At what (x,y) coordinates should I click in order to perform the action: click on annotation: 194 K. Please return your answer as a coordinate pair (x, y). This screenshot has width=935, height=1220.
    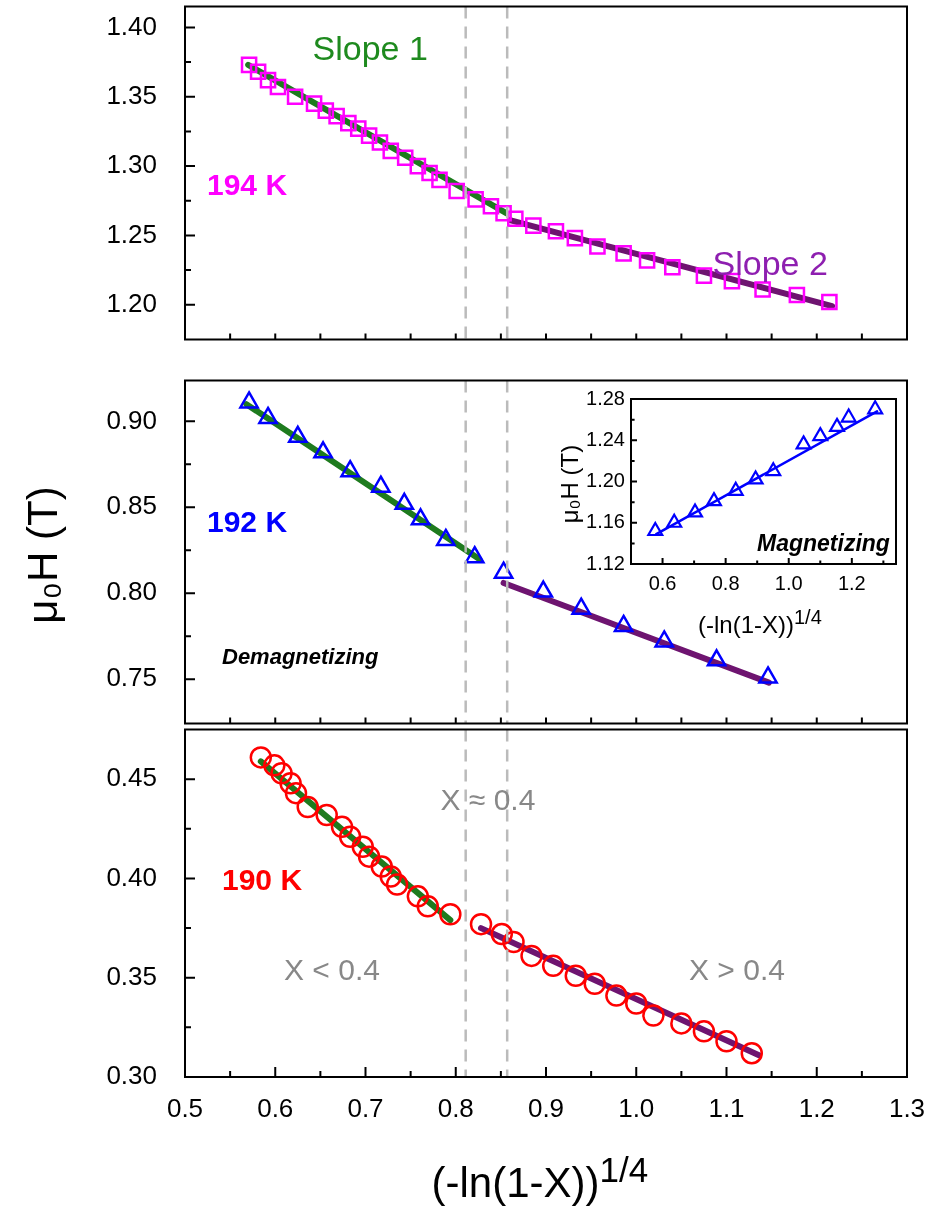
    Looking at the image, I should click on (247, 184).